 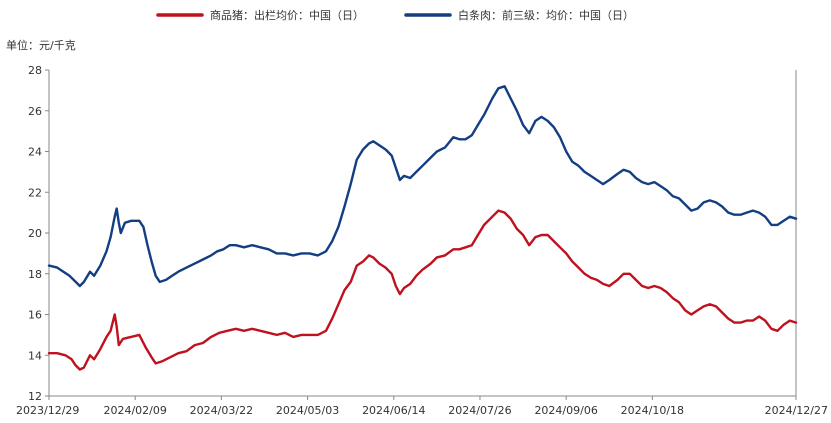 I want to click on x-tick-label: 2024/05/03, so click(x=307, y=410).